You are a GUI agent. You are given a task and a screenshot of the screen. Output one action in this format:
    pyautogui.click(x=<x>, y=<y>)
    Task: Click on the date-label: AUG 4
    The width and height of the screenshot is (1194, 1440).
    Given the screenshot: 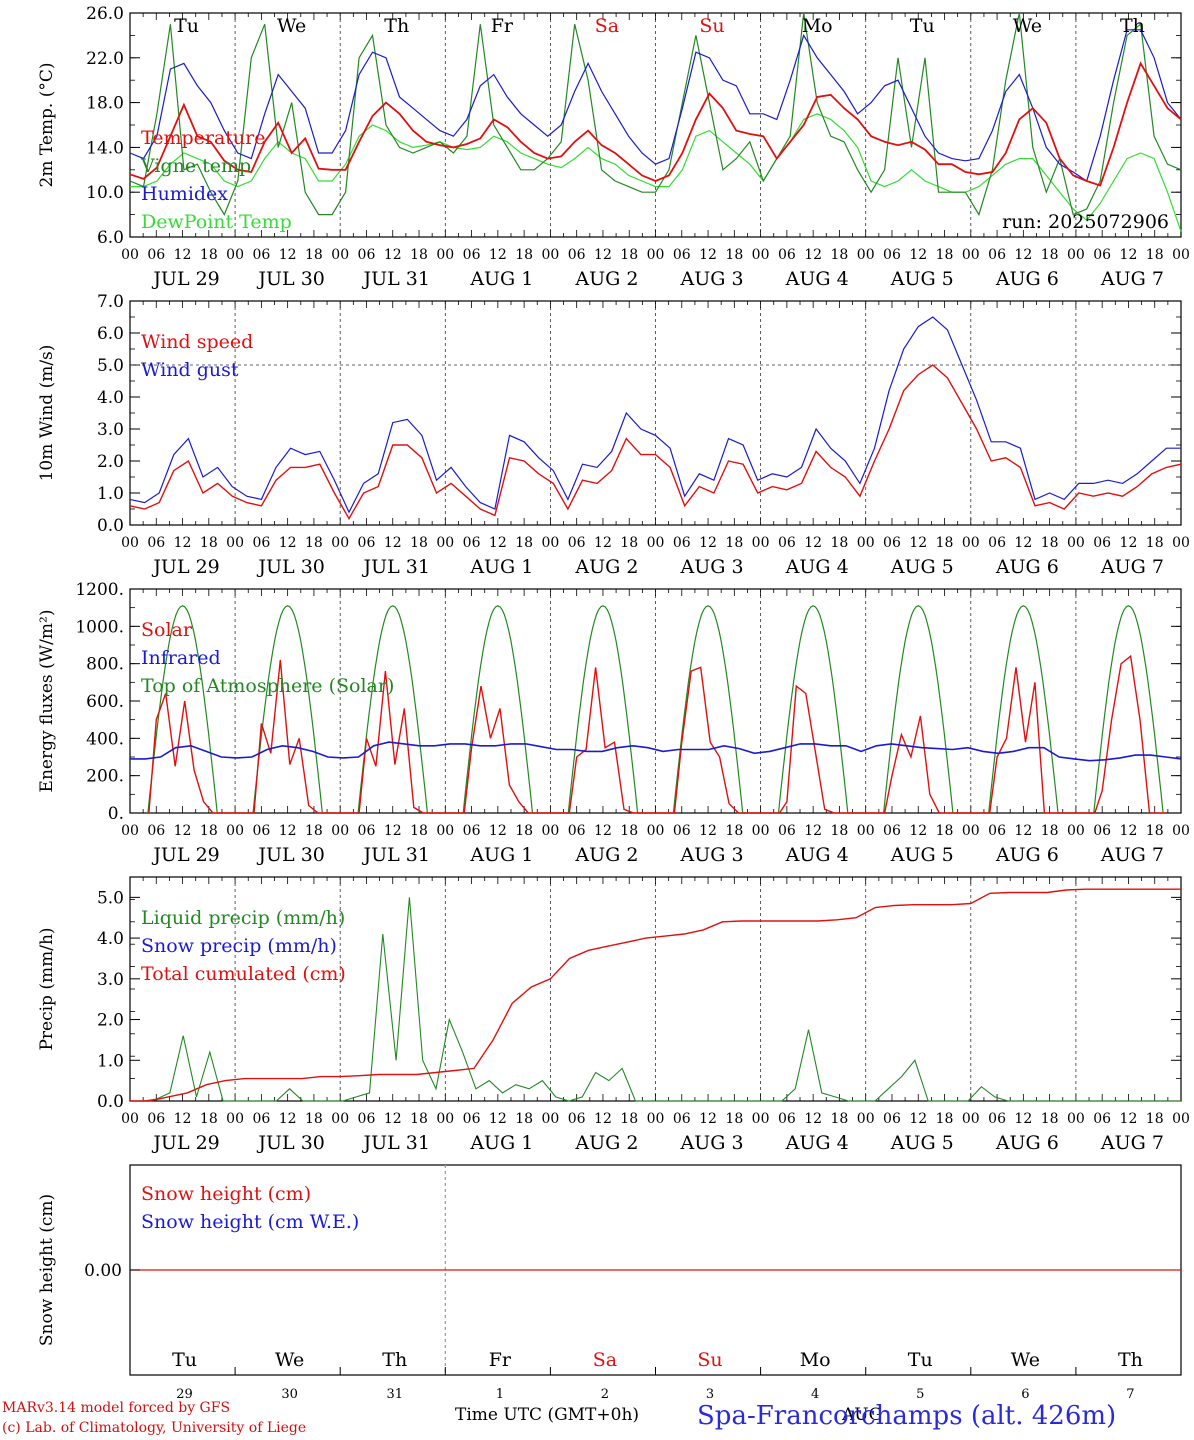 What is the action you would take?
    pyautogui.click(x=817, y=279)
    